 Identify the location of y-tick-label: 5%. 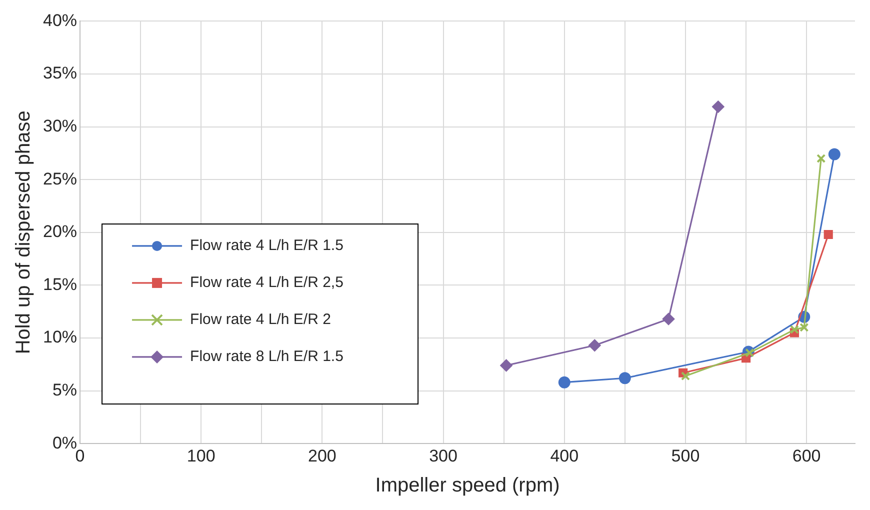
(65, 390).